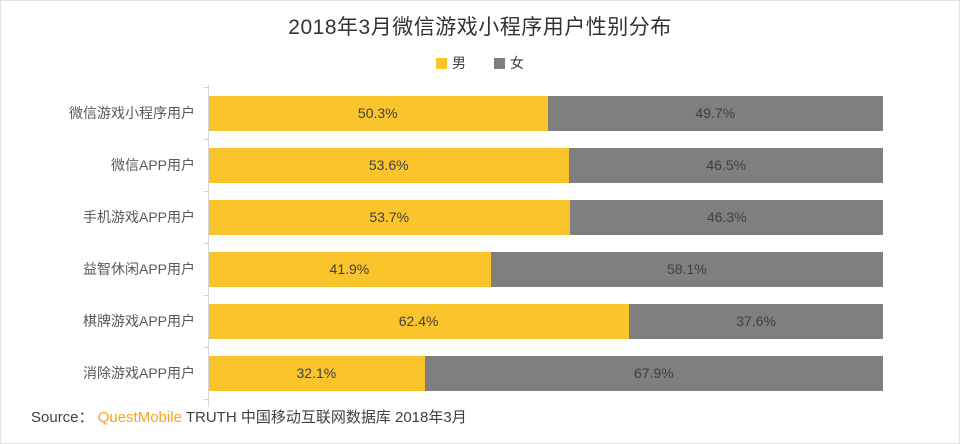 This screenshot has height=444, width=960. I want to click on bar-segment-female: 67.9%, so click(653, 373).